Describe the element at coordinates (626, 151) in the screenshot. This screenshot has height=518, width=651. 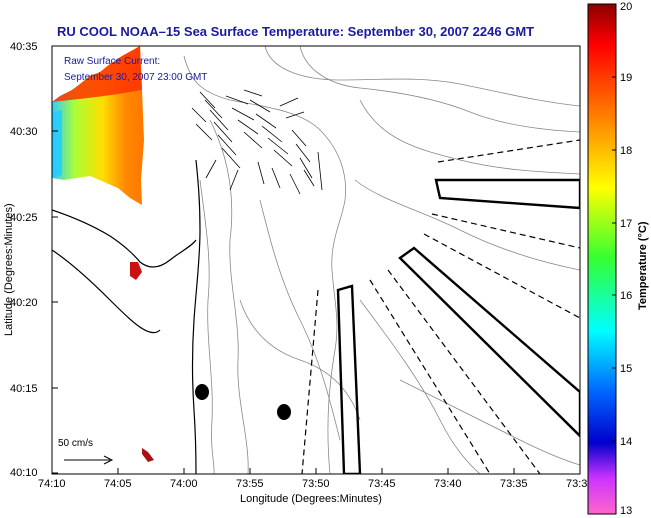
I see `colorbar-tick-label: 18` at that location.